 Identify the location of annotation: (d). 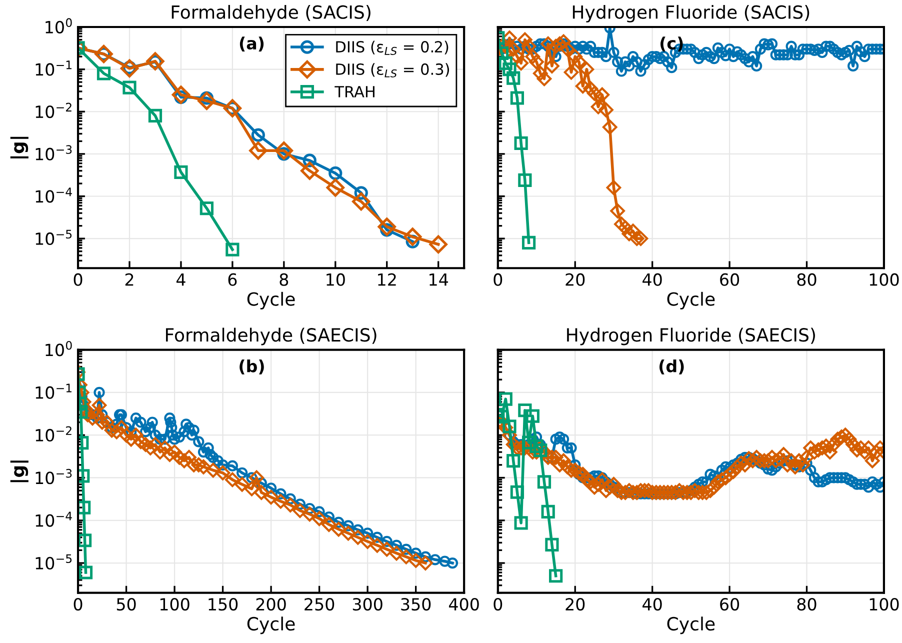
(671, 367).